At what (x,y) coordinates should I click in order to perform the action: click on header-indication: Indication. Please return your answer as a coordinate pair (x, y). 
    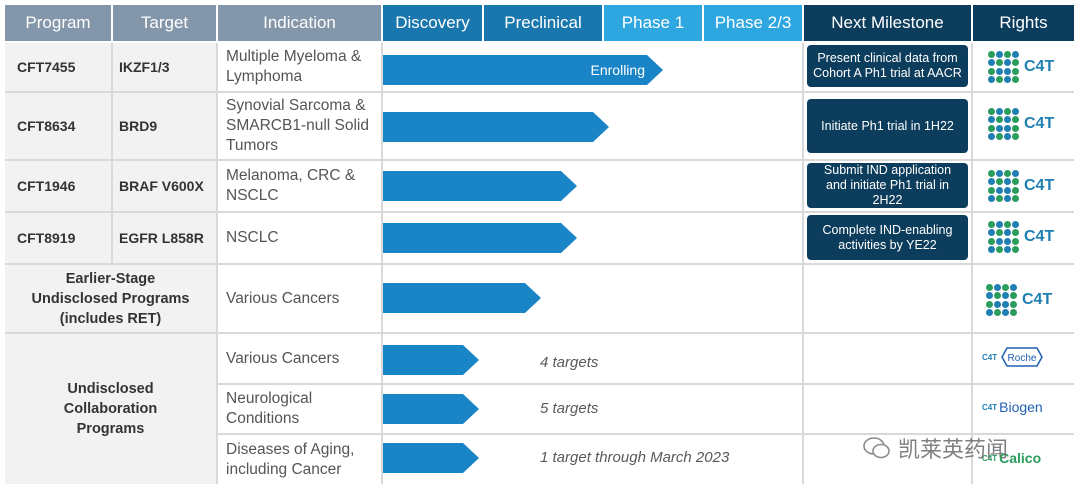
    Looking at the image, I should click on (299, 23).